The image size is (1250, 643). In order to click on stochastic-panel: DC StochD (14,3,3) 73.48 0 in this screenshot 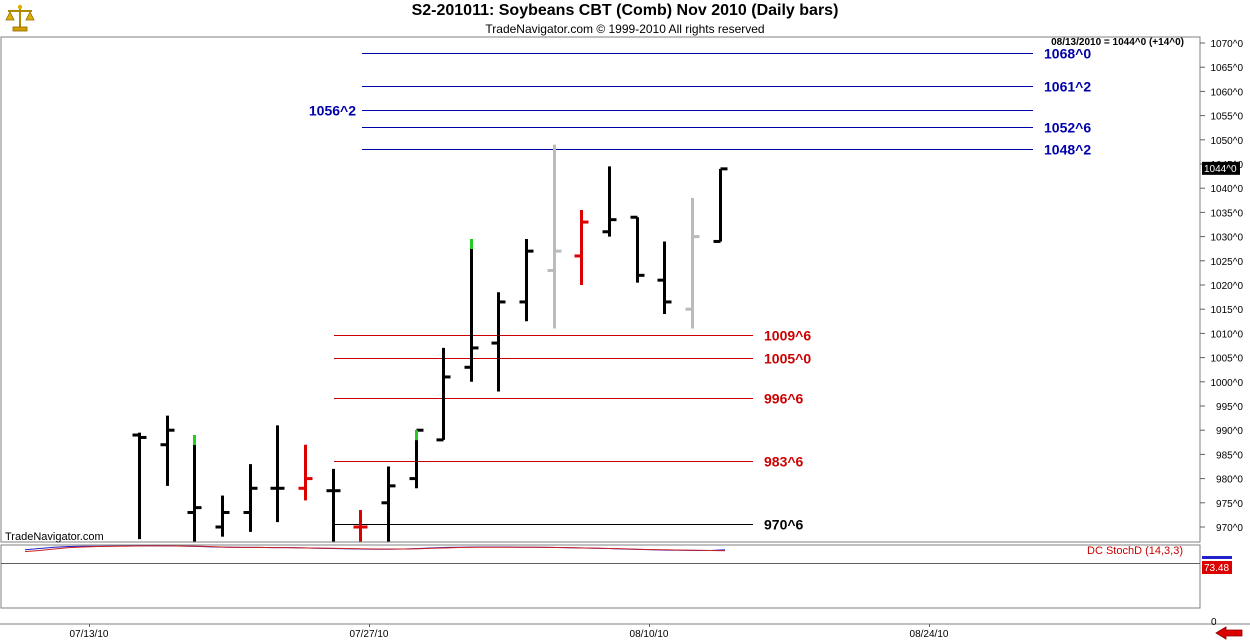, I will do `click(616, 586)`.